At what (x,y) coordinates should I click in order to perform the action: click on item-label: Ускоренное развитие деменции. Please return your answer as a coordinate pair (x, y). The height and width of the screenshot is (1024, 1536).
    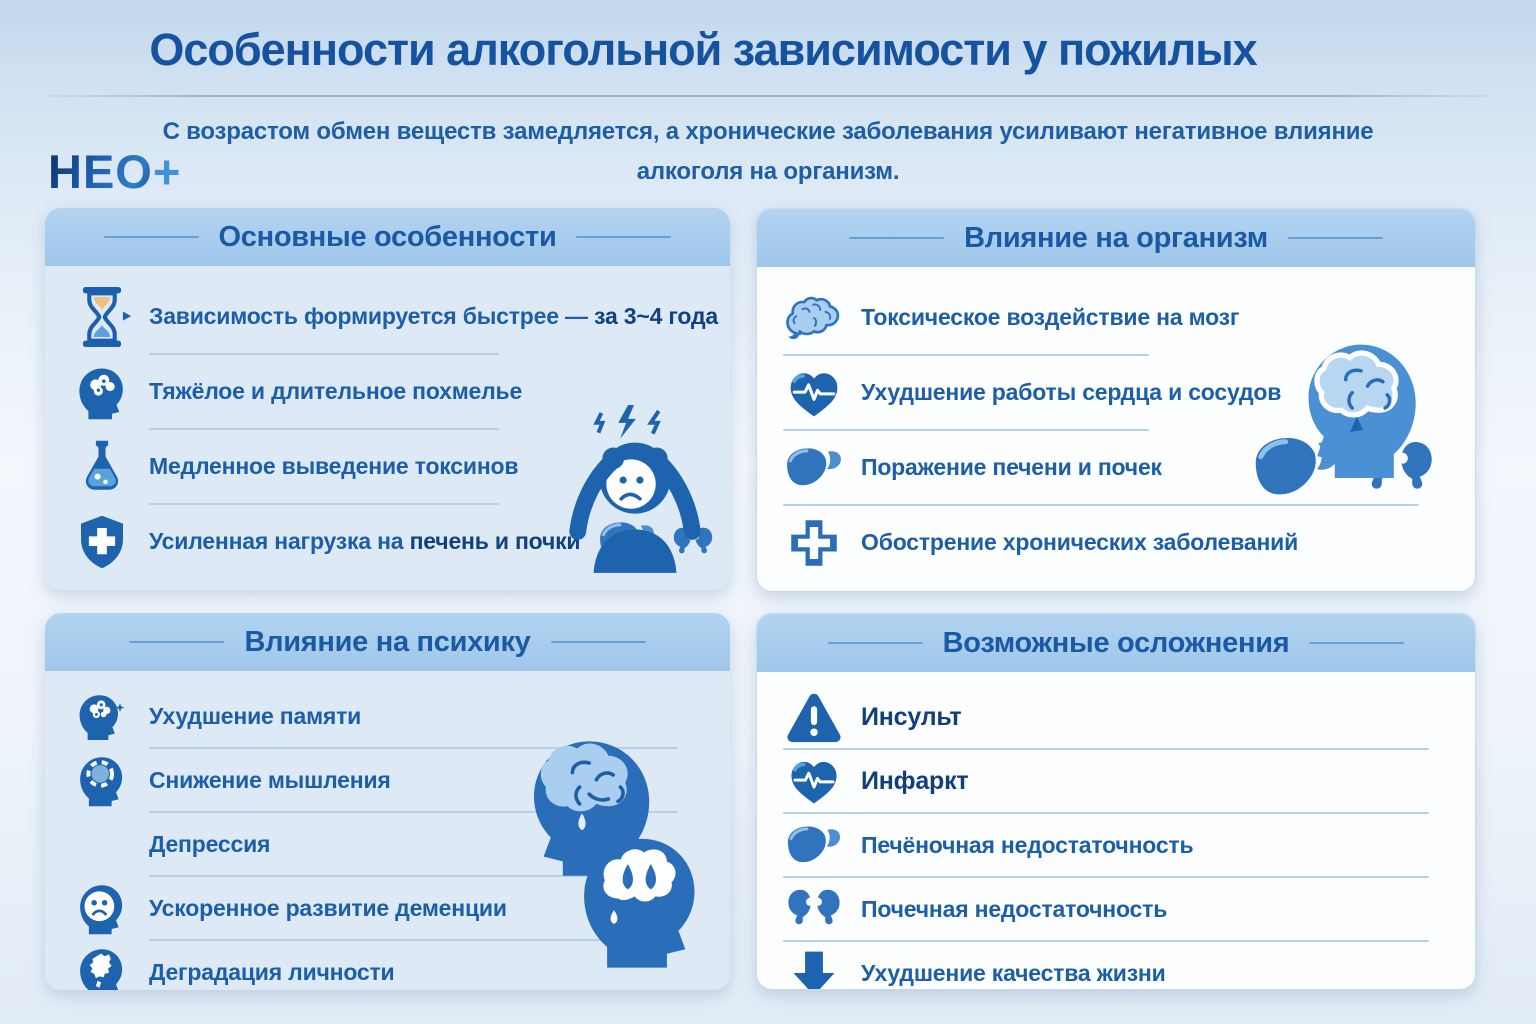
    Looking at the image, I should click on (328, 907).